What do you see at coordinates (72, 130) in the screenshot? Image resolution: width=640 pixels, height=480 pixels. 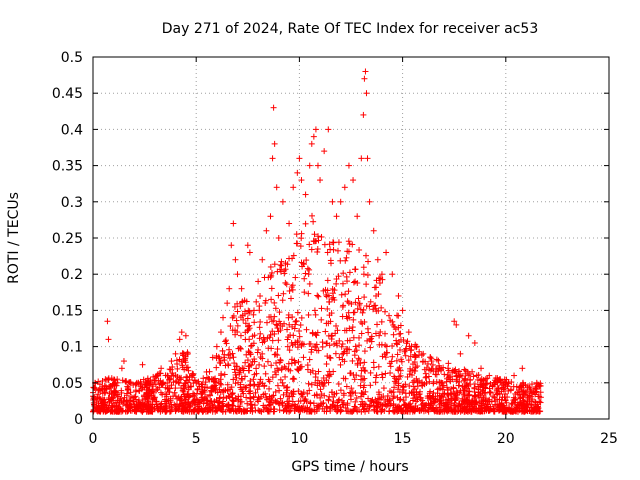 I see `y-tick-label: 0.4` at bounding box center [72, 130].